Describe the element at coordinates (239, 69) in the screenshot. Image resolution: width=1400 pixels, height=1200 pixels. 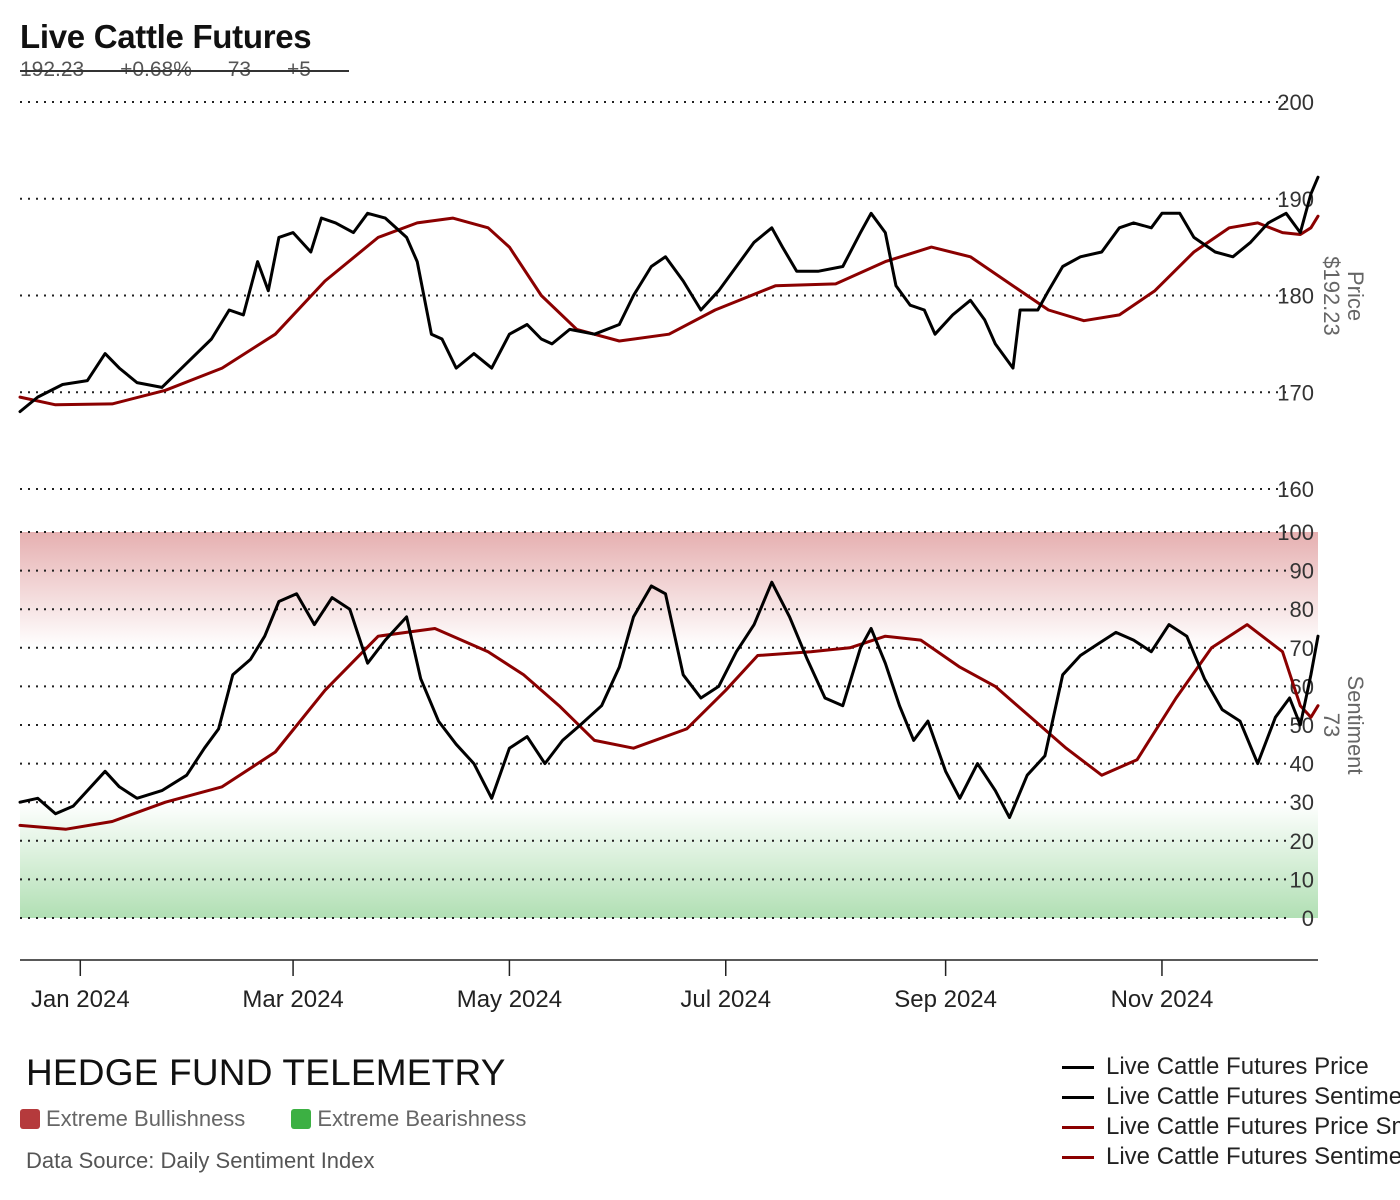
I see `sentiment-value: 73` at that location.